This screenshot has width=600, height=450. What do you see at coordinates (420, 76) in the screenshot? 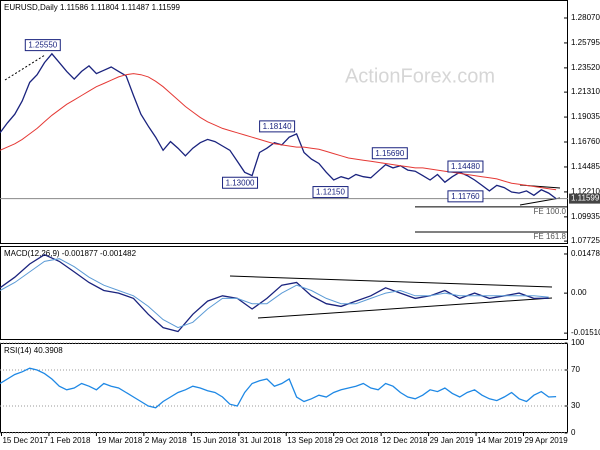
I see `watermark: ActionForex.com` at bounding box center [420, 76].